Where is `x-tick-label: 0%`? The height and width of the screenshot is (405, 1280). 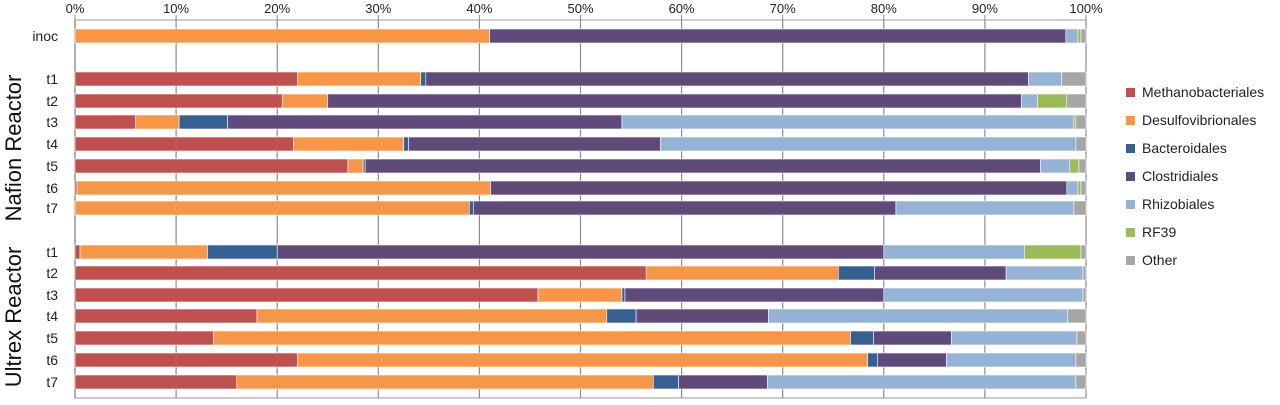
x-tick-label: 0% is located at coordinates (75, 8).